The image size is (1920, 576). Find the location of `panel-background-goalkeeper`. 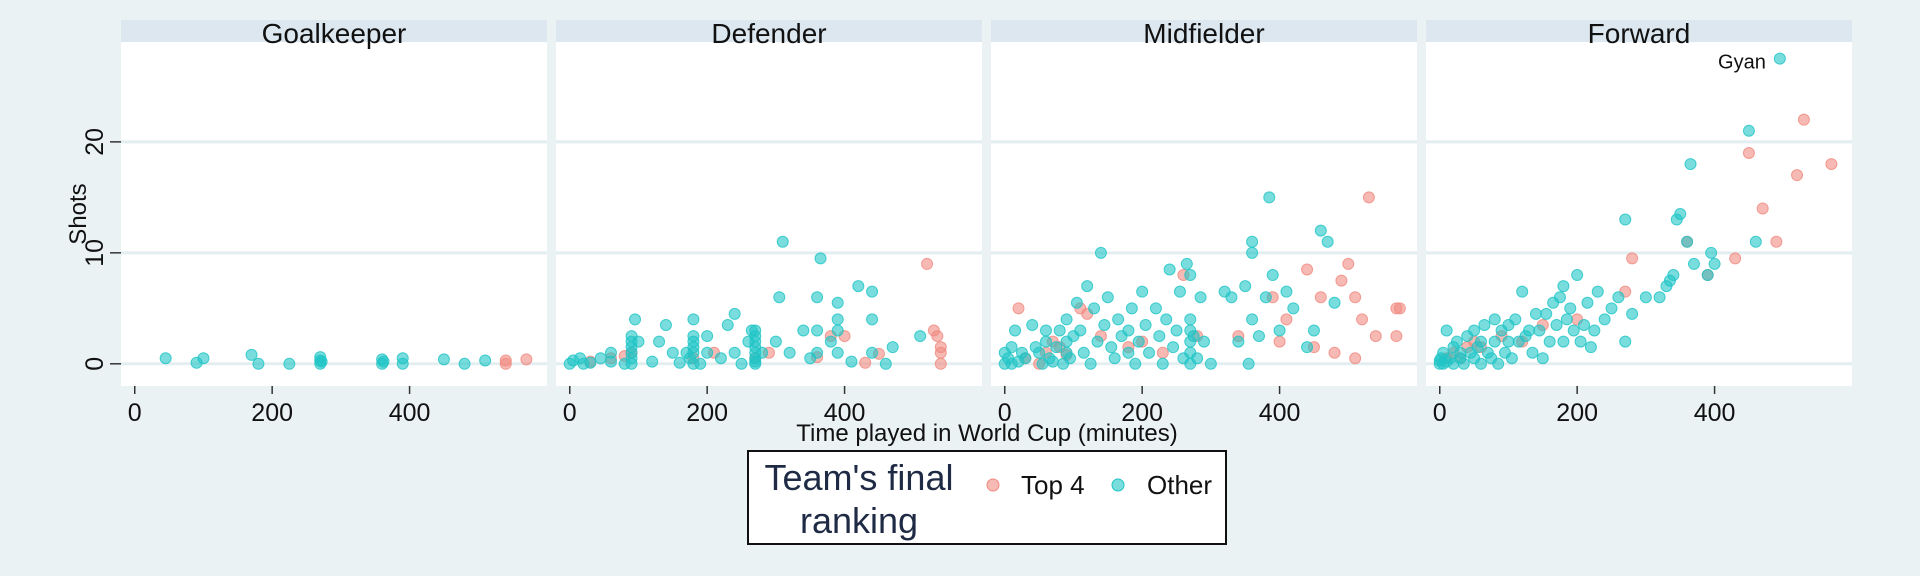

panel-background-goalkeeper is located at coordinates (334, 214).